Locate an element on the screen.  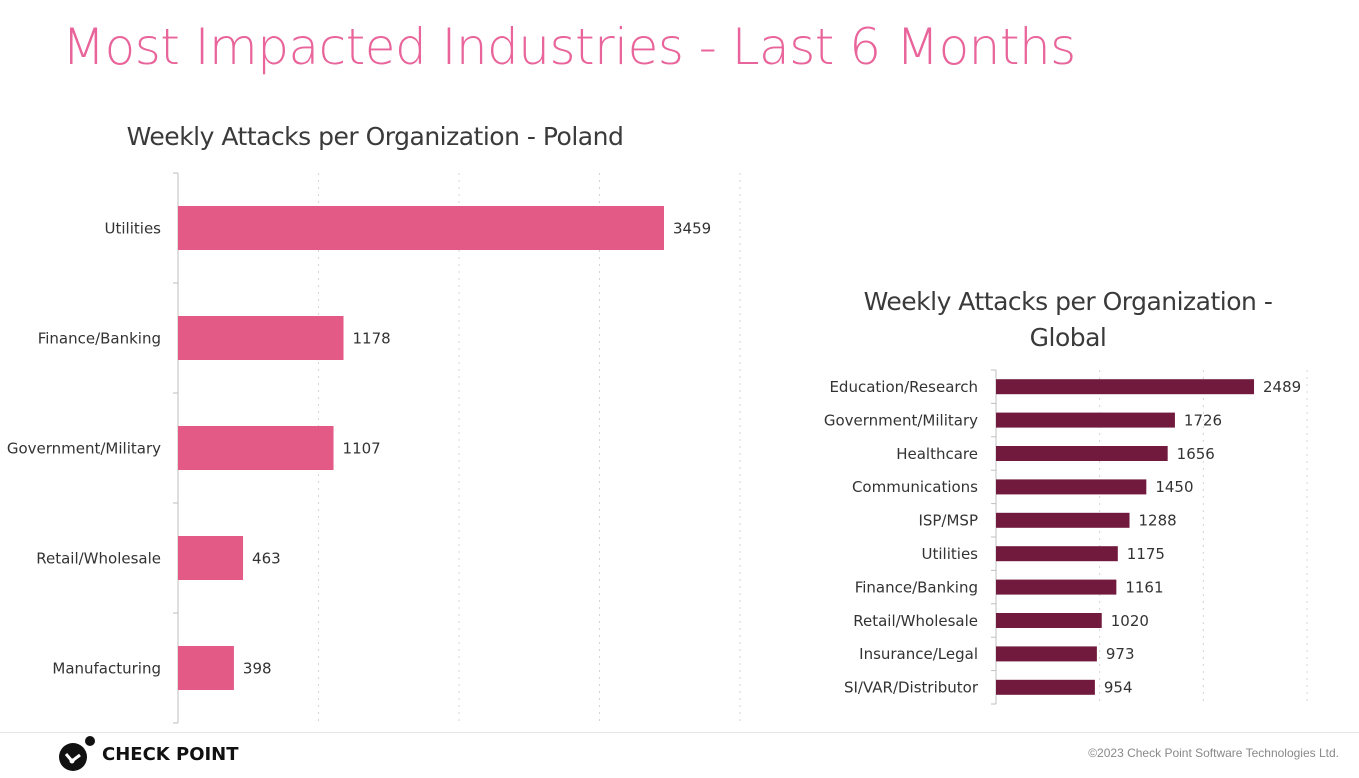
global-category-label: Education/Research is located at coordinates (903, 387).